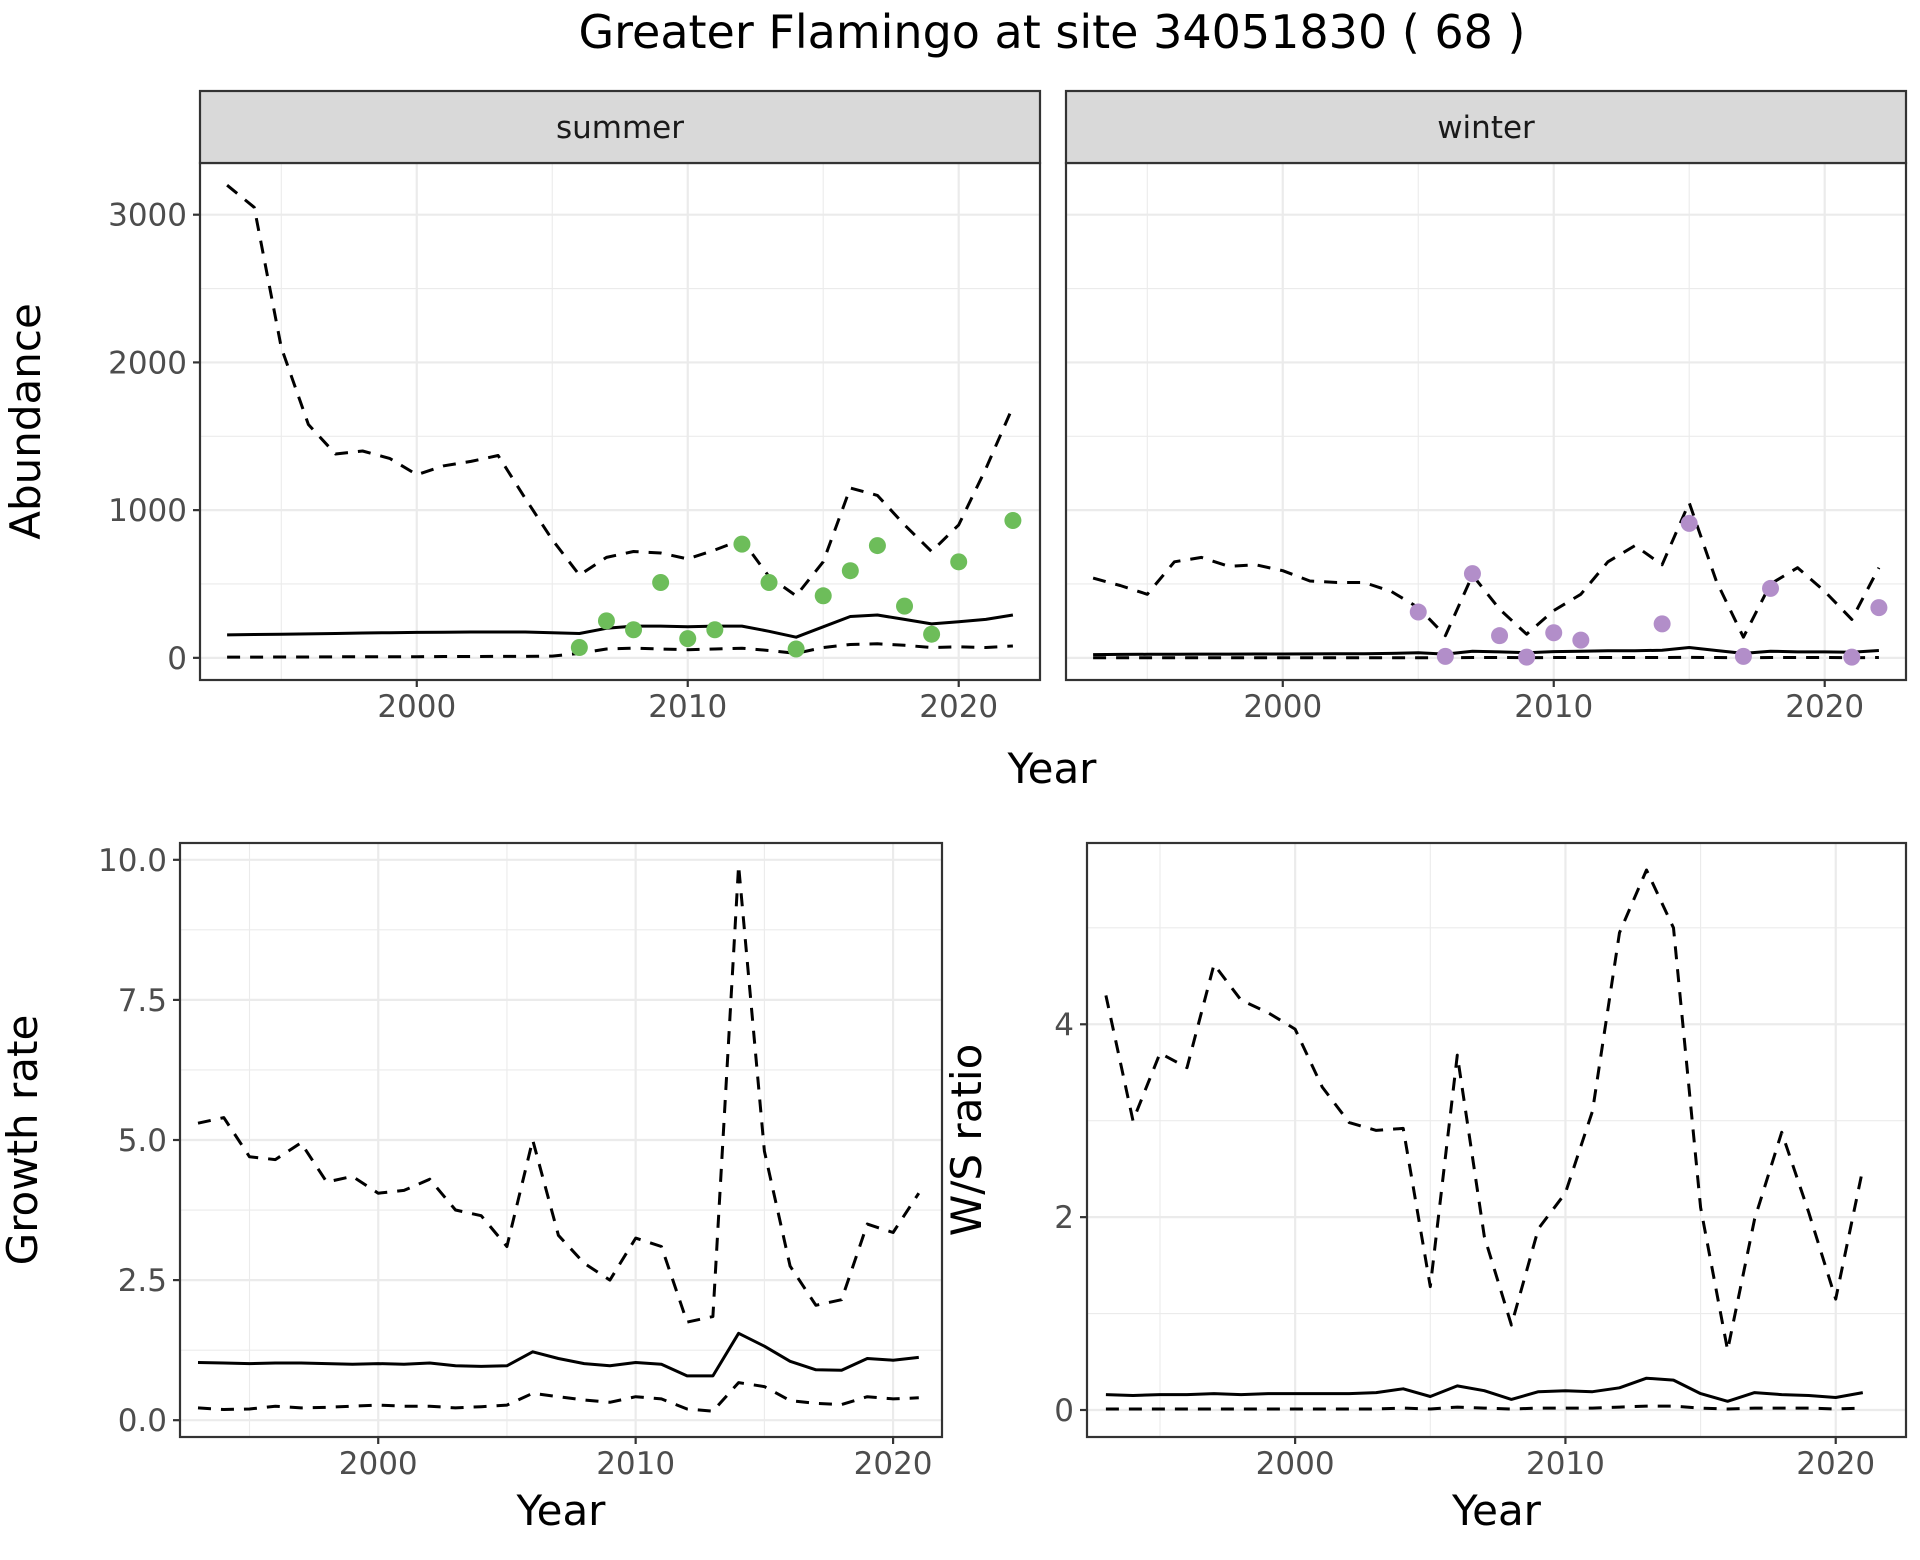  What do you see at coordinates (142, 1281) in the screenshot?
I see `y-tick-label: 2.5` at bounding box center [142, 1281].